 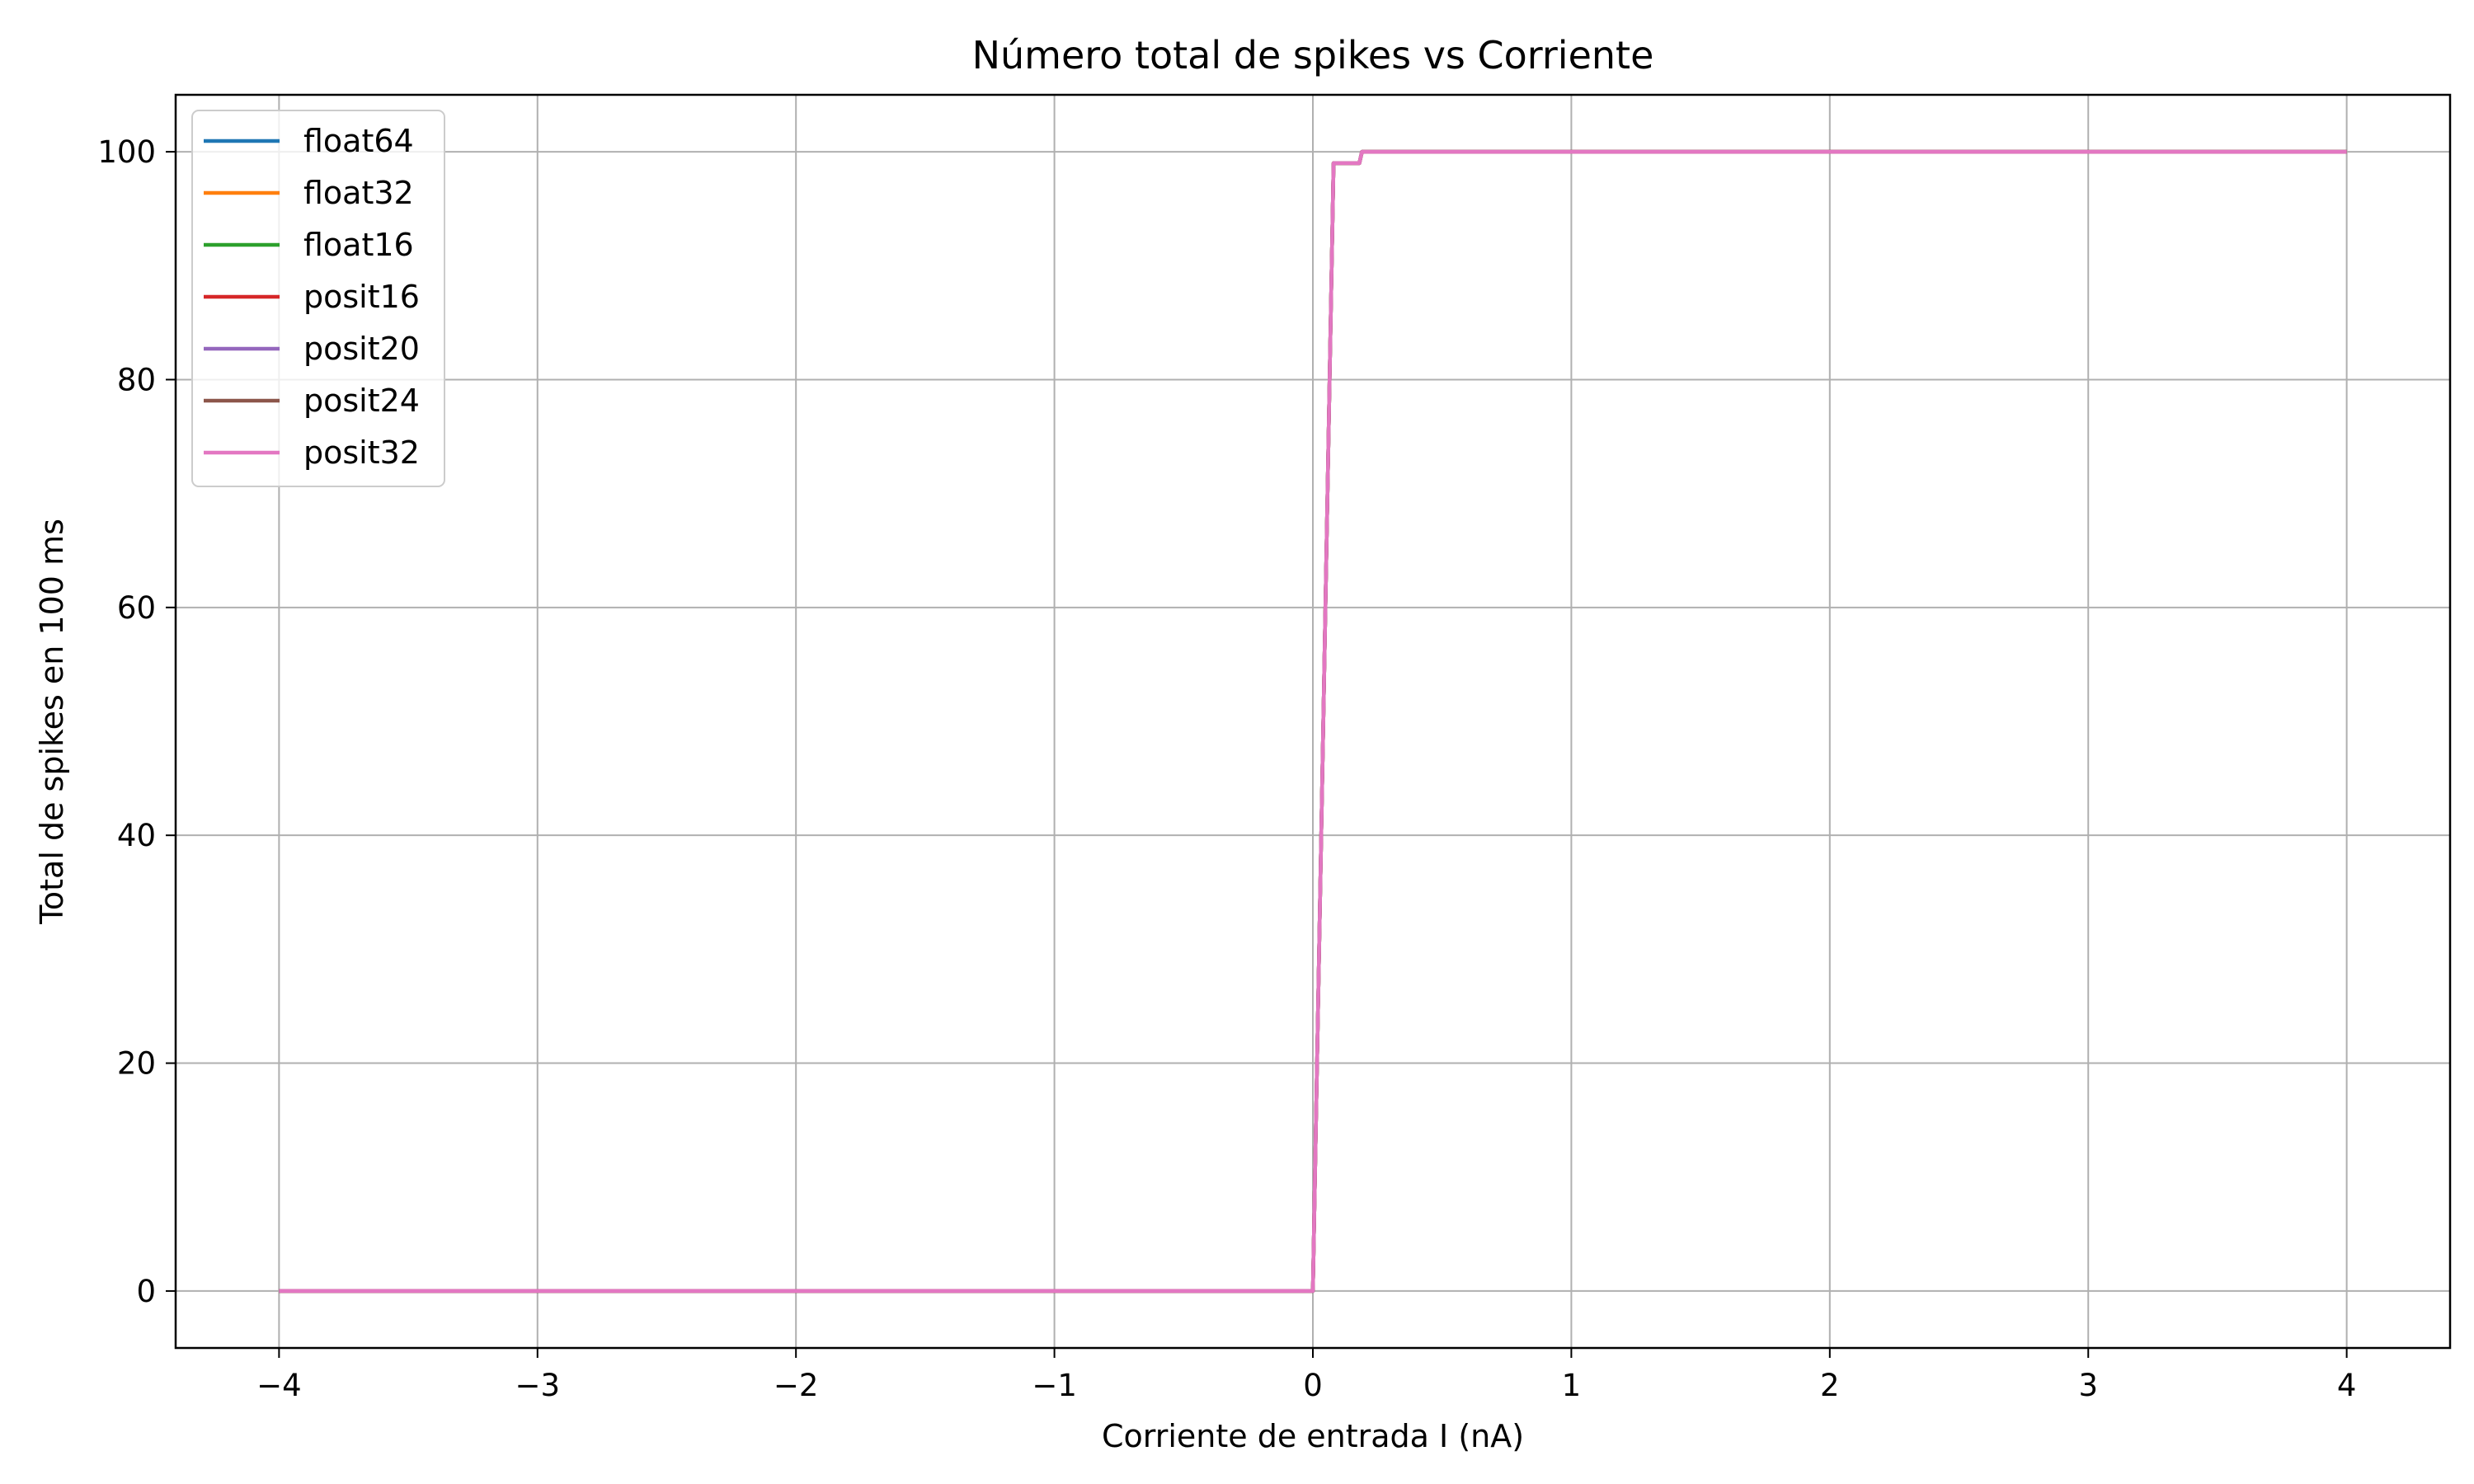 What do you see at coordinates (2347, 1385) in the screenshot?
I see `x-tick-label: 4` at bounding box center [2347, 1385].